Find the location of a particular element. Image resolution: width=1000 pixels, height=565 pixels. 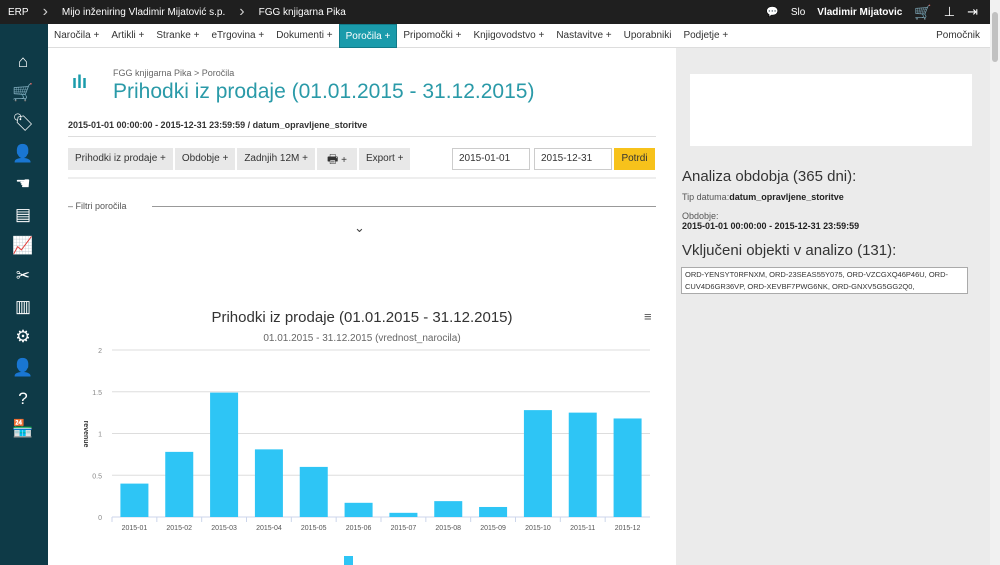

nav-item: Poročila + is located at coordinates (368, 35).